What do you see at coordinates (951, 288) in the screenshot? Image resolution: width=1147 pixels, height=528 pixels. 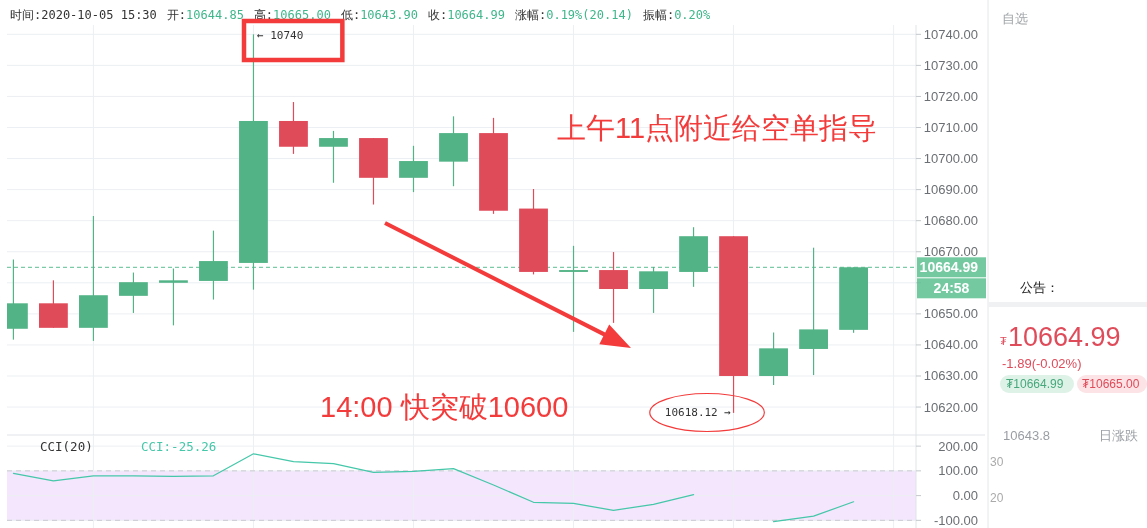 I see `text: 24:58` at bounding box center [951, 288].